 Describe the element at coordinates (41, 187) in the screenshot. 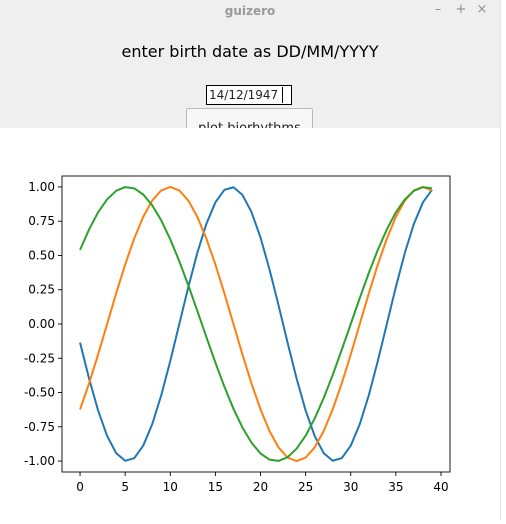

I see `y-tick-label: 1.00` at that location.